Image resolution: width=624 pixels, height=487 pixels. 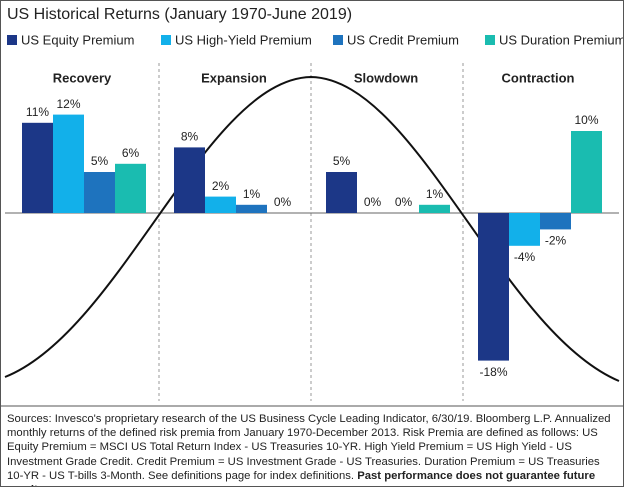 What do you see at coordinates (37, 112) in the screenshot?
I see `value-label: 11%` at bounding box center [37, 112].